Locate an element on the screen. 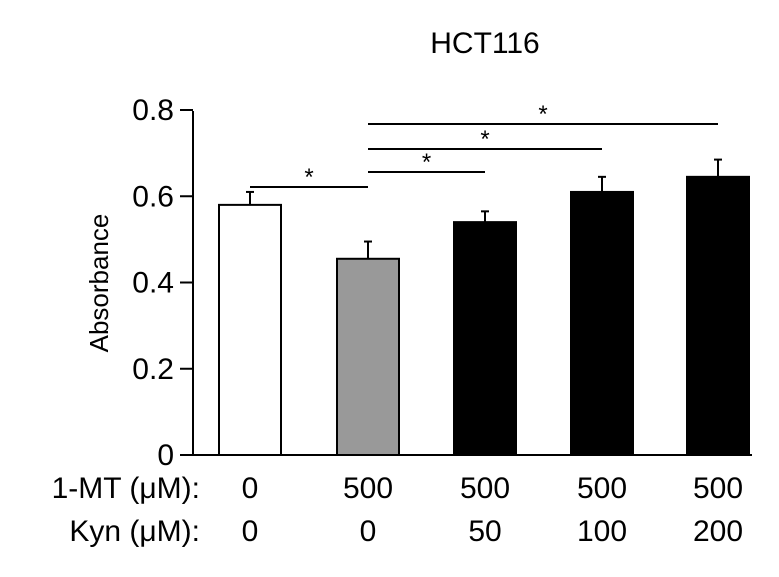 The width and height of the screenshot is (779, 577). category-kyn-0: 0 is located at coordinates (250, 531).